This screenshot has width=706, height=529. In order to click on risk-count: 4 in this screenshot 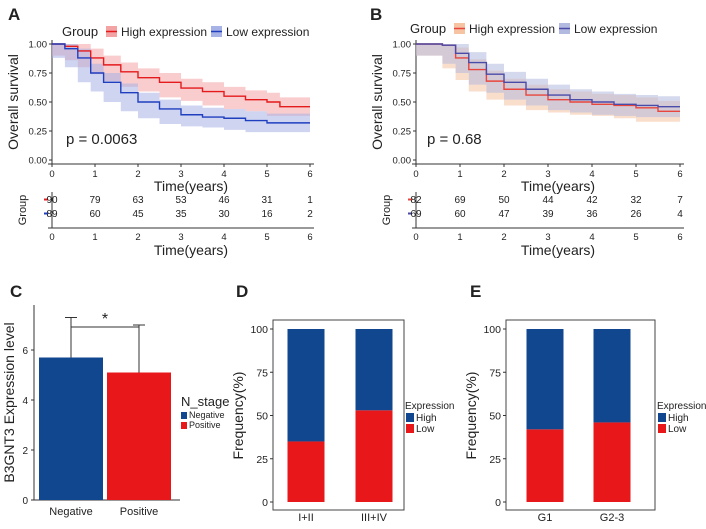, I will do `click(680, 214)`.